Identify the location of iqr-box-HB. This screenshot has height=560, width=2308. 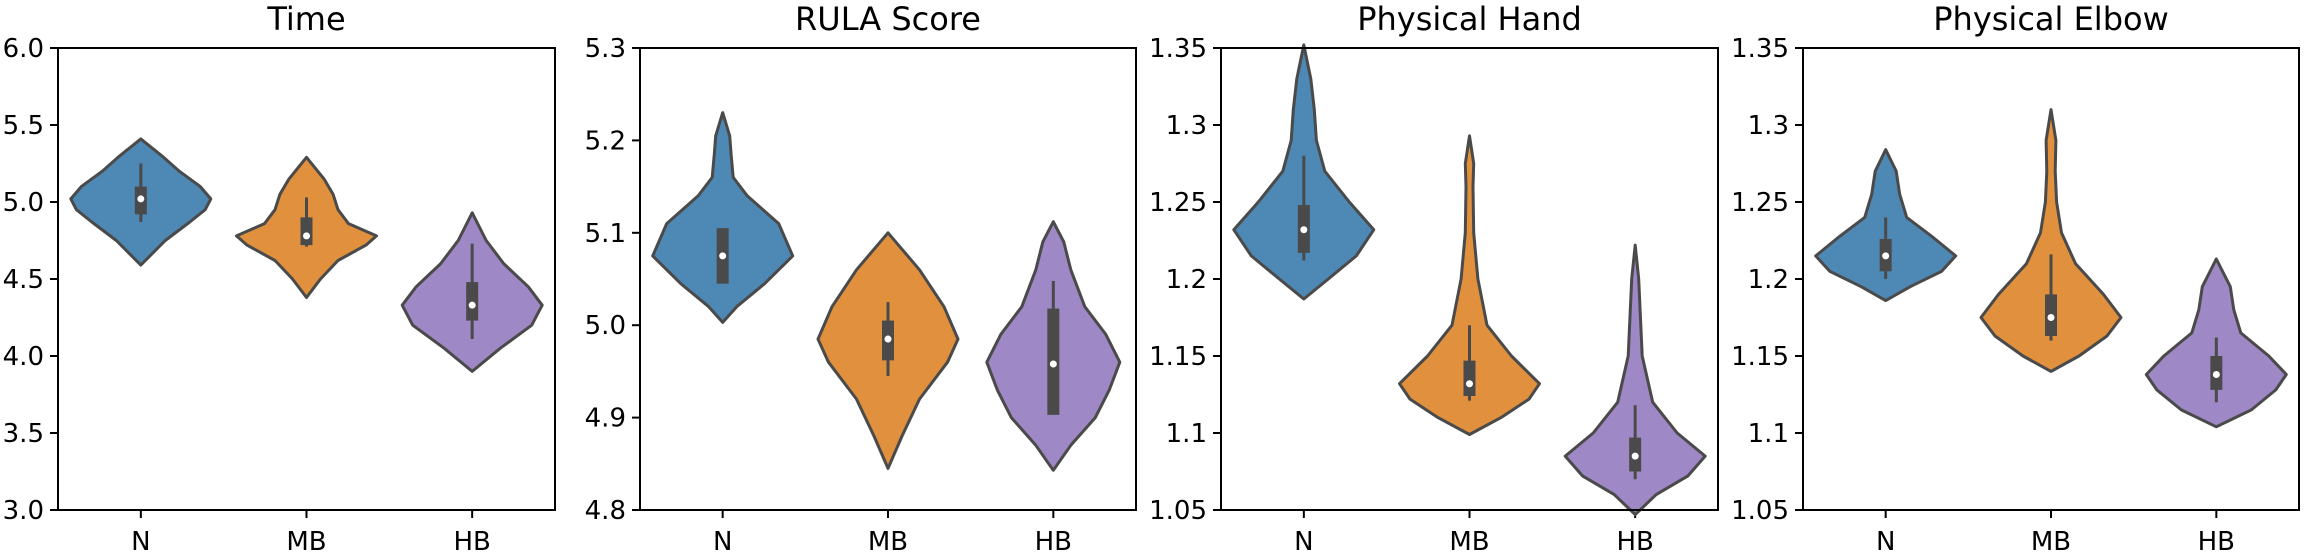
(472, 301).